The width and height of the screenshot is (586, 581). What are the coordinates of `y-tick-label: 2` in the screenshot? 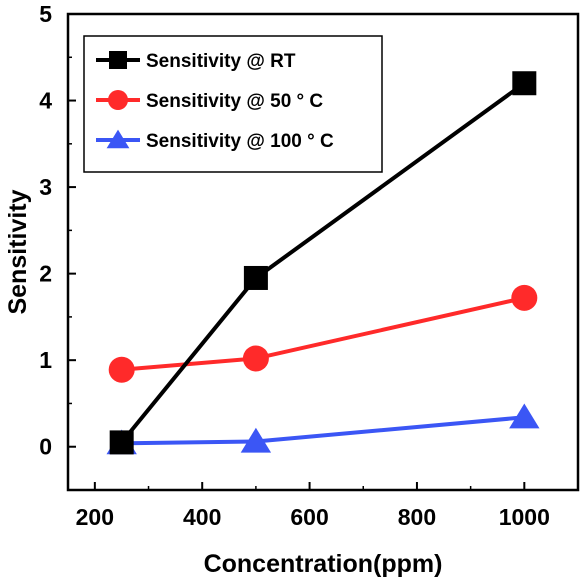 It's located at (45, 274).